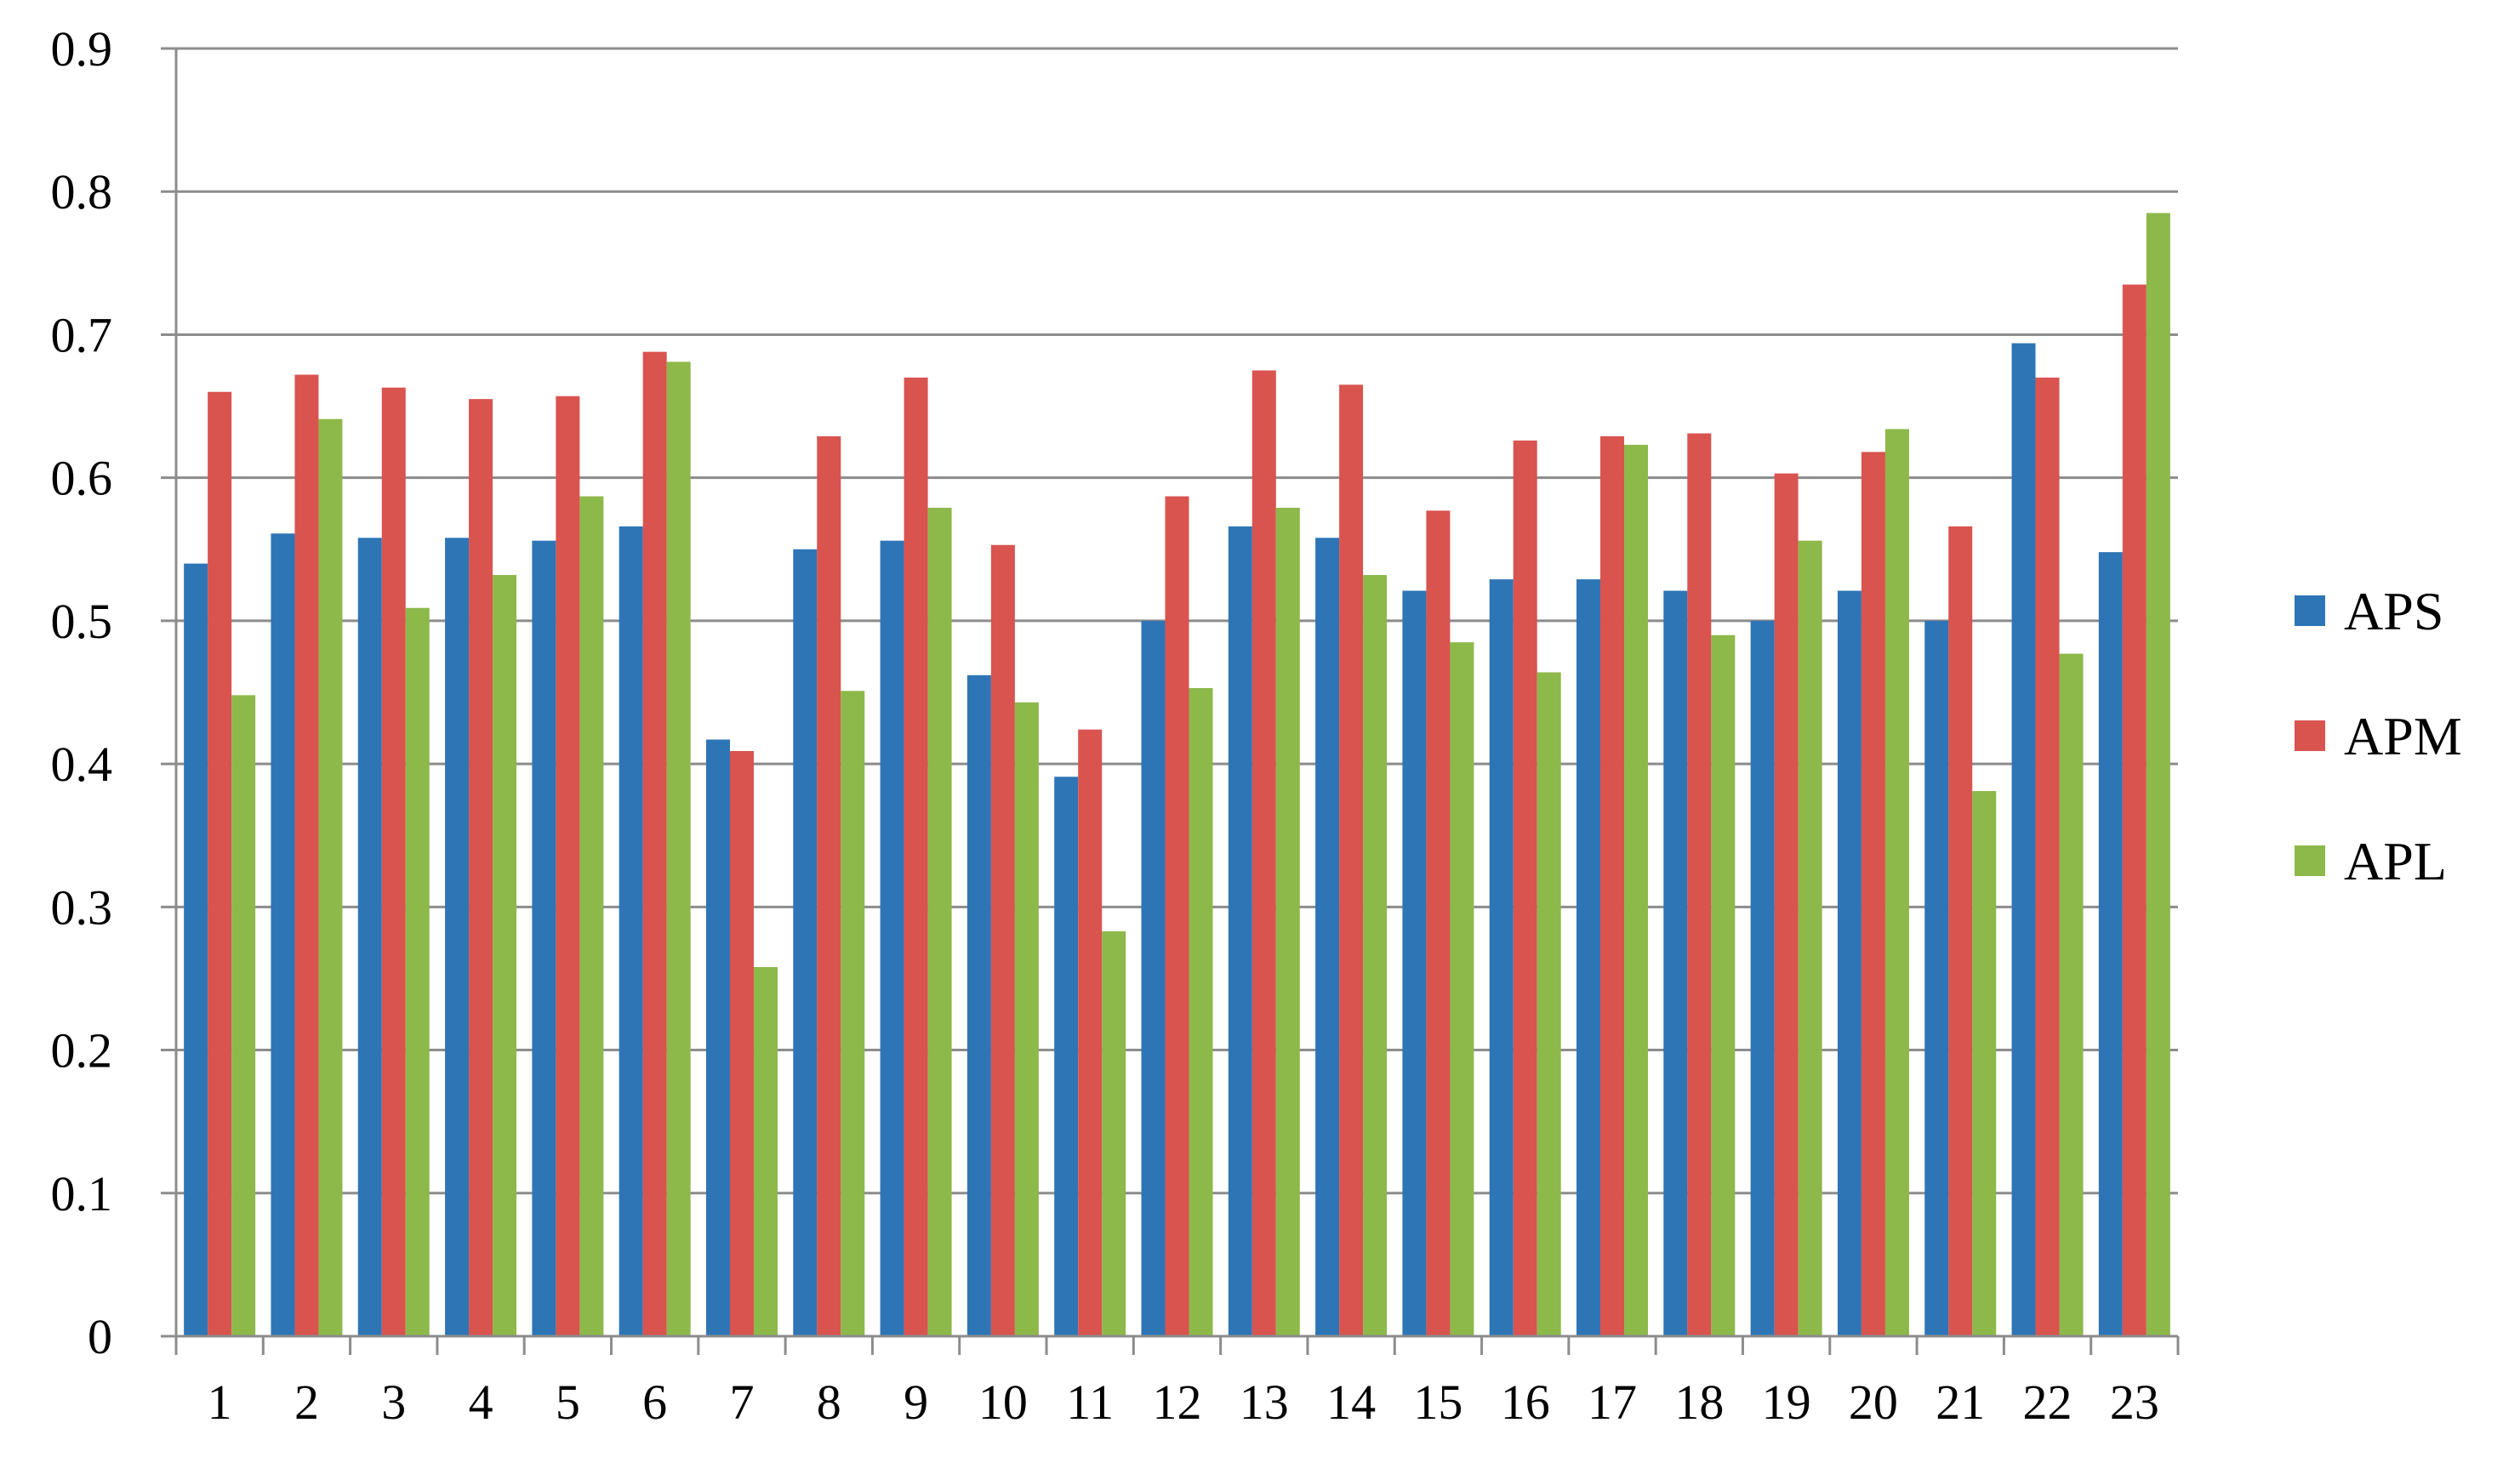 Image resolution: width=2520 pixels, height=1474 pixels. Describe the element at coordinates (393, 1402) in the screenshot. I see `x-tick-label: 3` at that location.